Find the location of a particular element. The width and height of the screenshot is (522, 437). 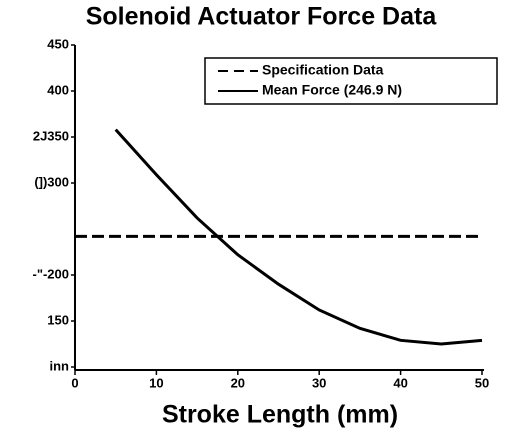

x-tick-label: 0 is located at coordinates (74, 382).